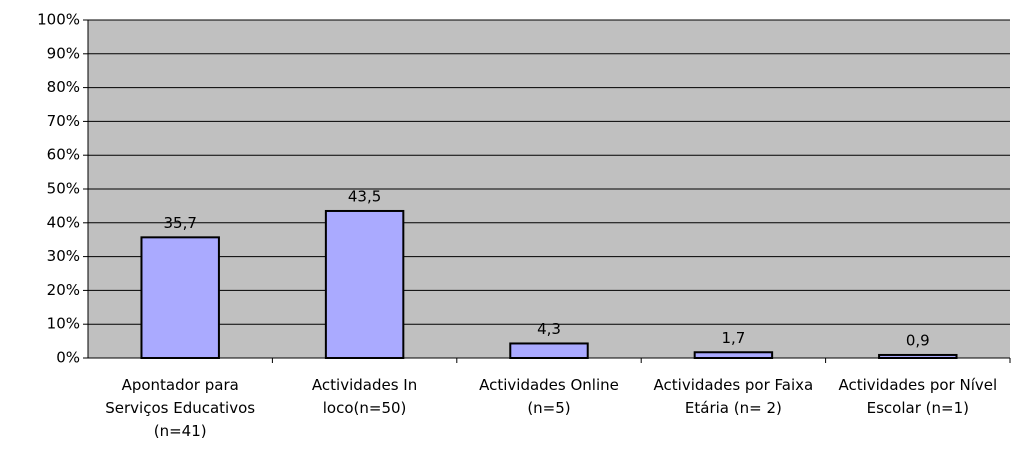 This screenshot has height=472, width=1024. I want to click on y-tick-label: 90%, so click(63, 53).